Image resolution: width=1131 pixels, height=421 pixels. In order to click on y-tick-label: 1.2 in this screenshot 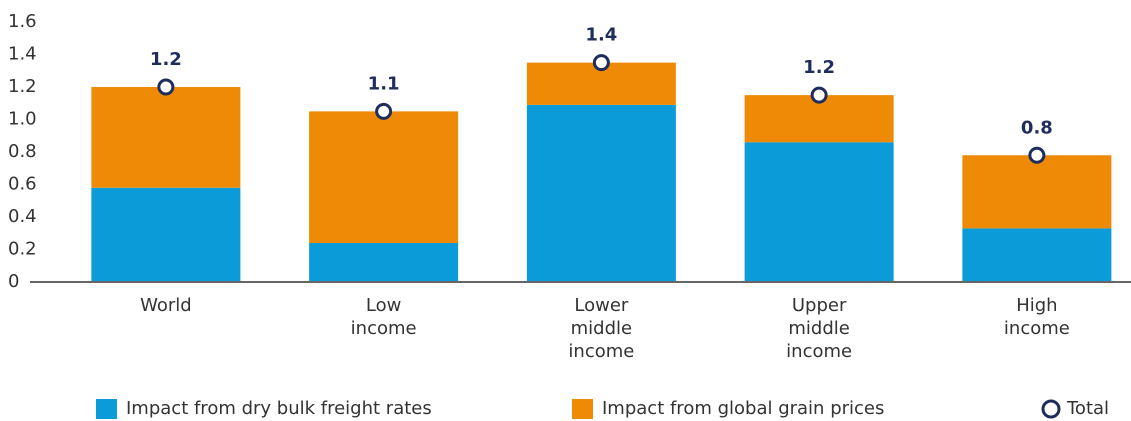, I will do `click(22, 86)`.